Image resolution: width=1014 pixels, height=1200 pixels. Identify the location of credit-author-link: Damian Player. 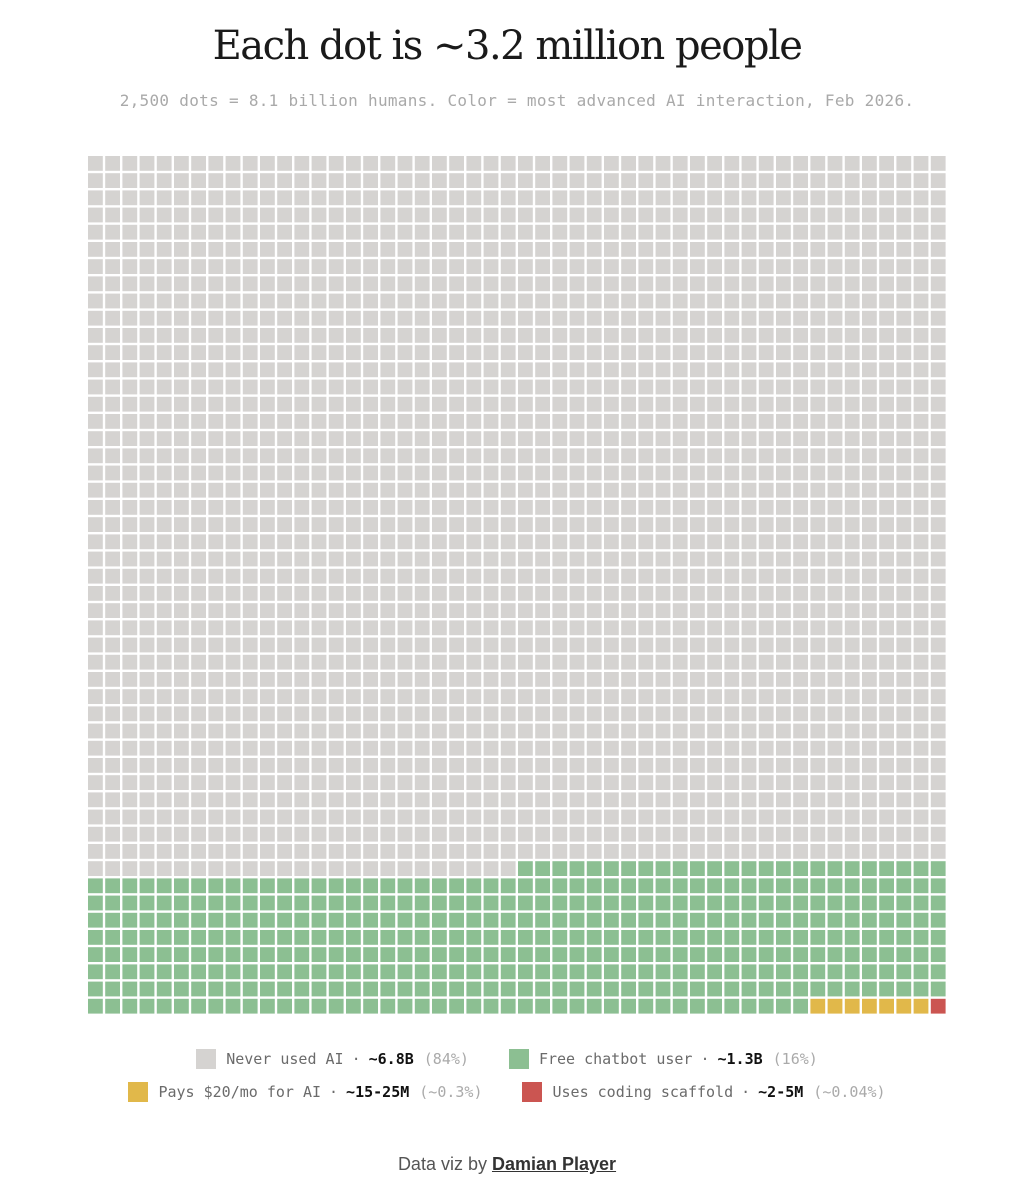
(554, 1164).